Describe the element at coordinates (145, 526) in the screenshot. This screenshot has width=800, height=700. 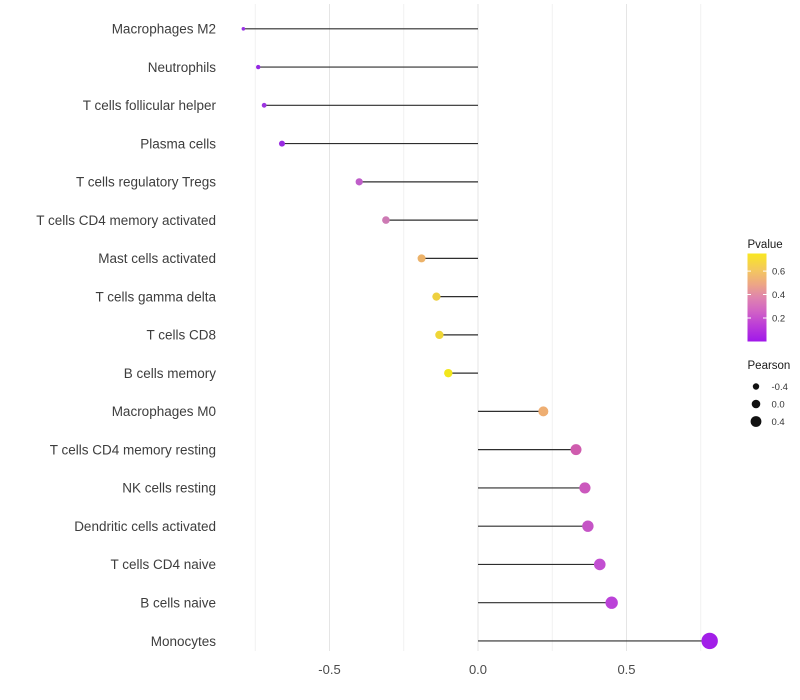
I see `y-axis-label: Dendritic cells activated` at that location.